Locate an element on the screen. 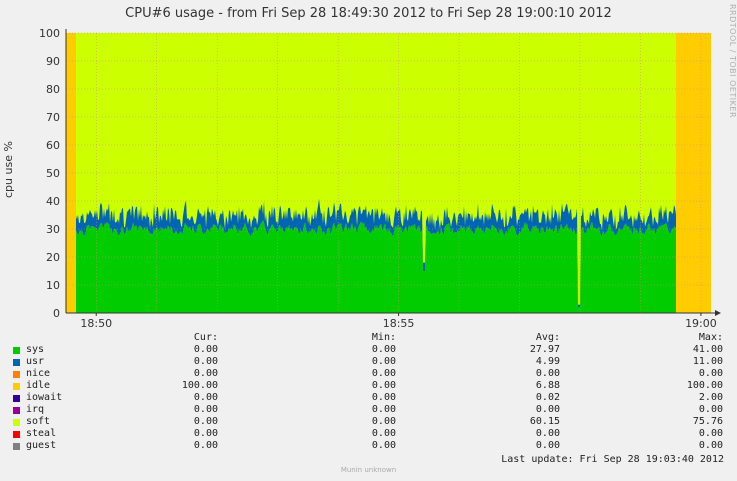 The image size is (737, 481). legend-row-sys: sys 0.00 0.00 27.97 41.00 is located at coordinates (368, 350).